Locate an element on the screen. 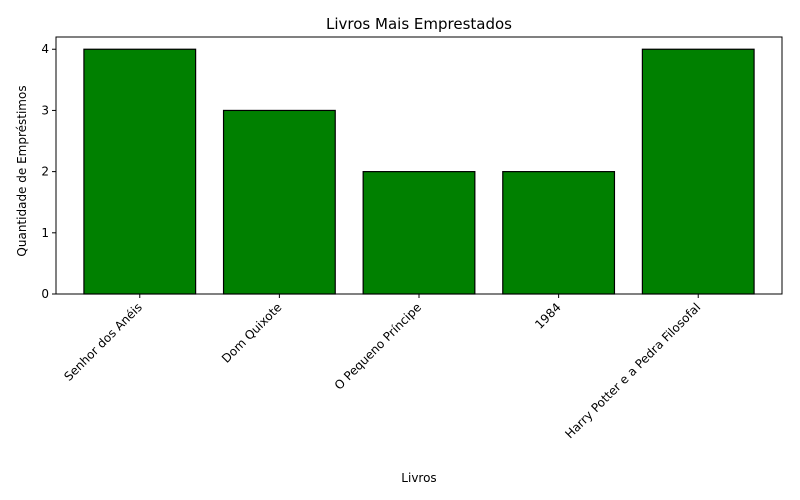 This screenshot has width=800, height=500. y-tick-label-2: 2 is located at coordinates (45, 172).